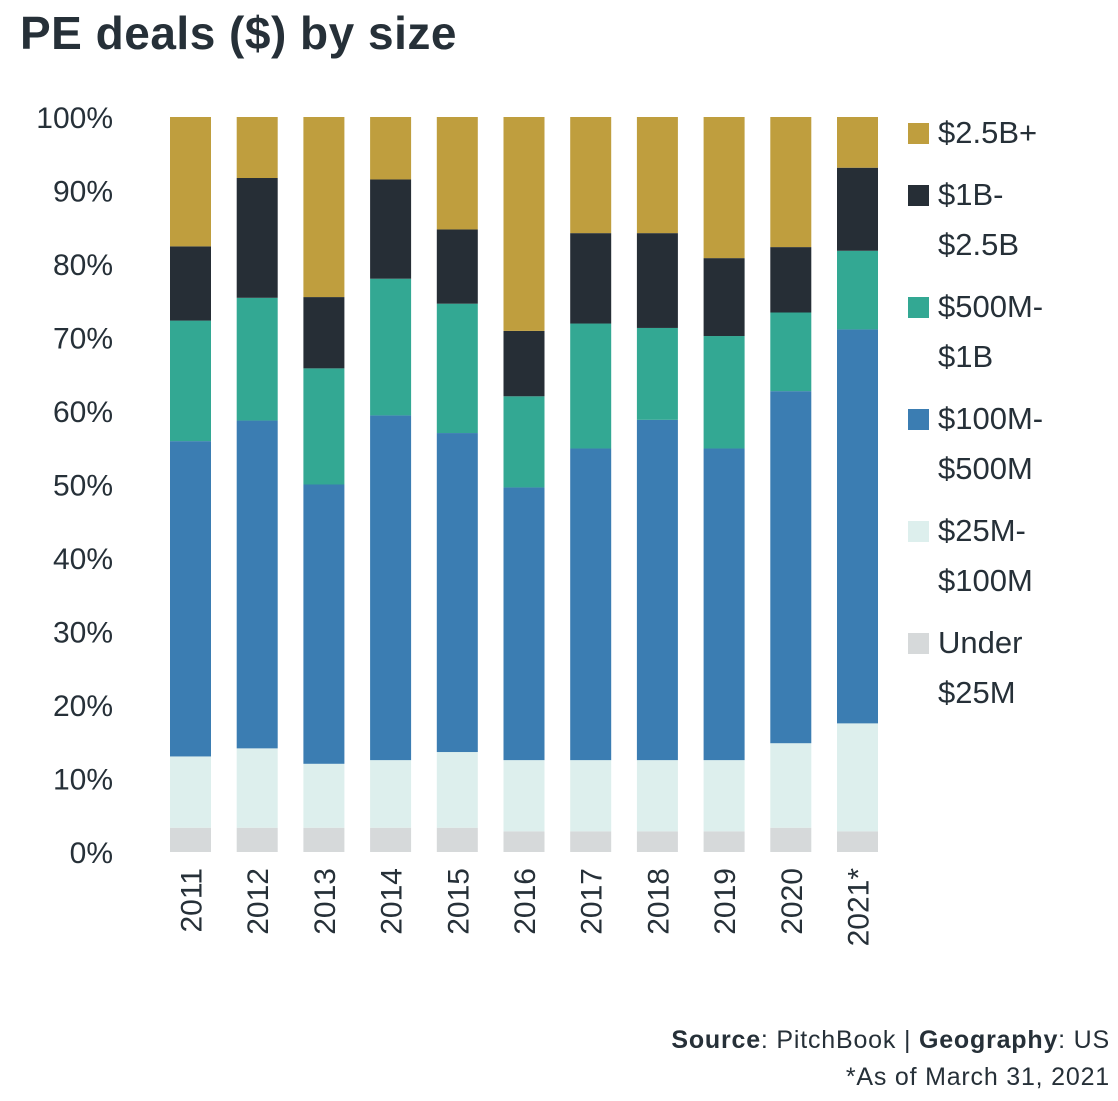  What do you see at coordinates (991, 443) in the screenshot?
I see `legend-label: $100M- $500M` at bounding box center [991, 443].